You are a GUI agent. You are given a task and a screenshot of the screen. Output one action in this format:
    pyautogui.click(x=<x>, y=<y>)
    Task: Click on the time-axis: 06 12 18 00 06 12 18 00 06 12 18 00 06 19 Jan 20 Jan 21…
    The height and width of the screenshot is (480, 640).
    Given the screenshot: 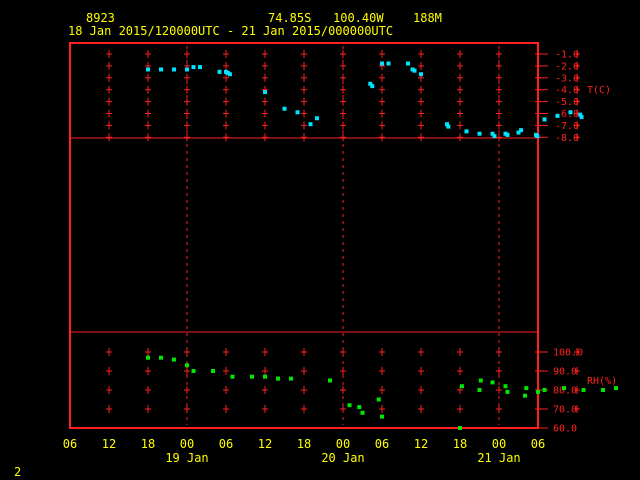 What is the action you would take?
    pyautogui.click(x=304, y=451)
    